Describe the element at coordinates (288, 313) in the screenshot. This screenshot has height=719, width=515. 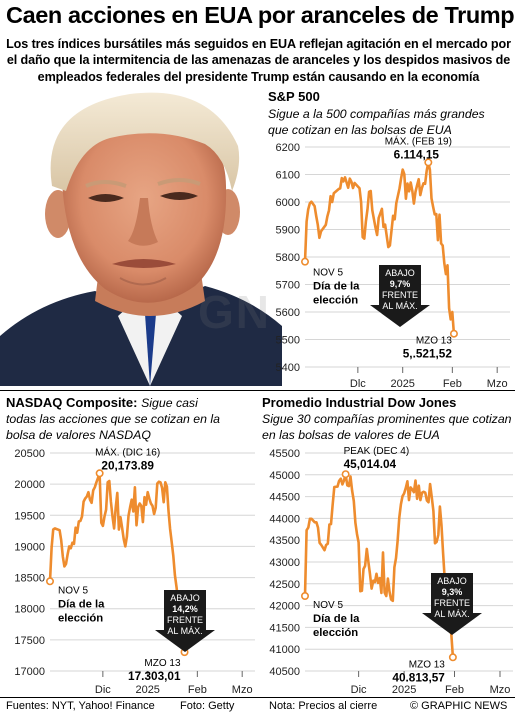
I see `y-tick-label: 5600` at that location.